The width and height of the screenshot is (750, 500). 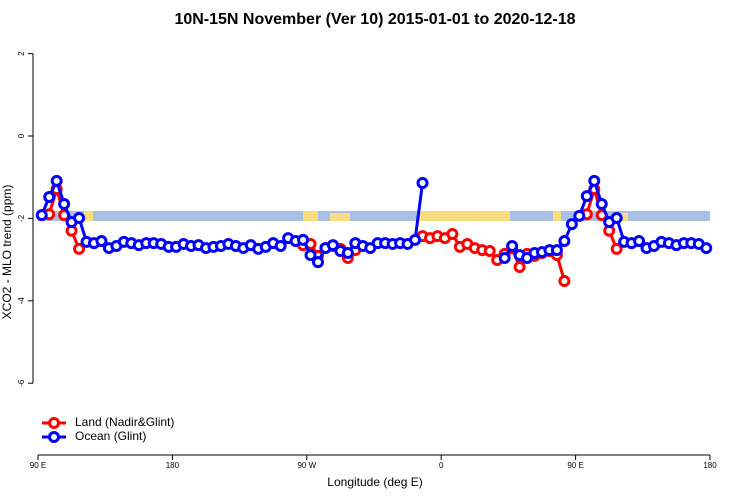 I want to click on y-axis-label: XCO2 - MLO trend (ppm), so click(x=7, y=252).